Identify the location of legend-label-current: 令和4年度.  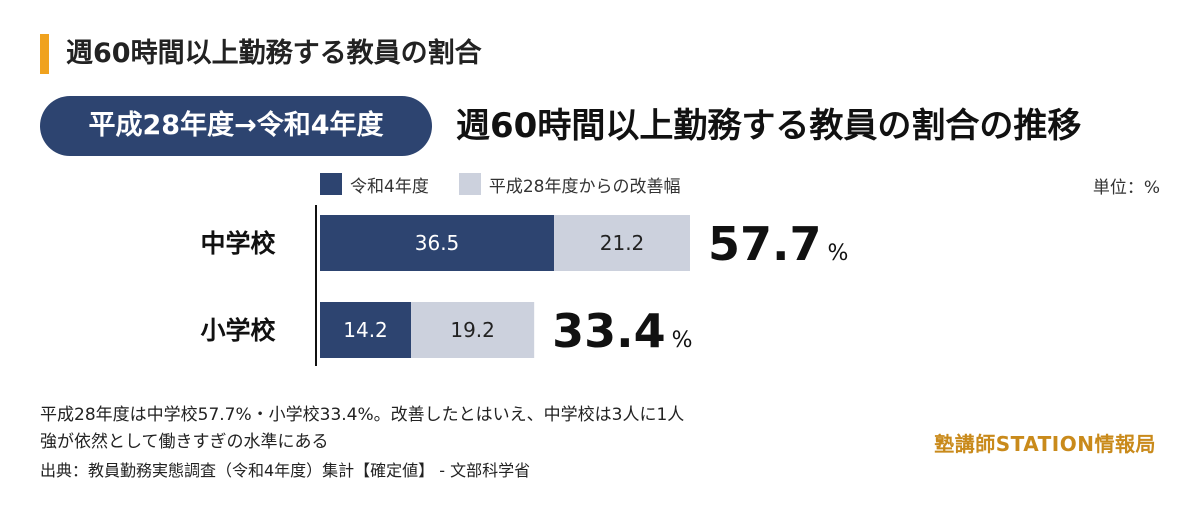
(389, 186).